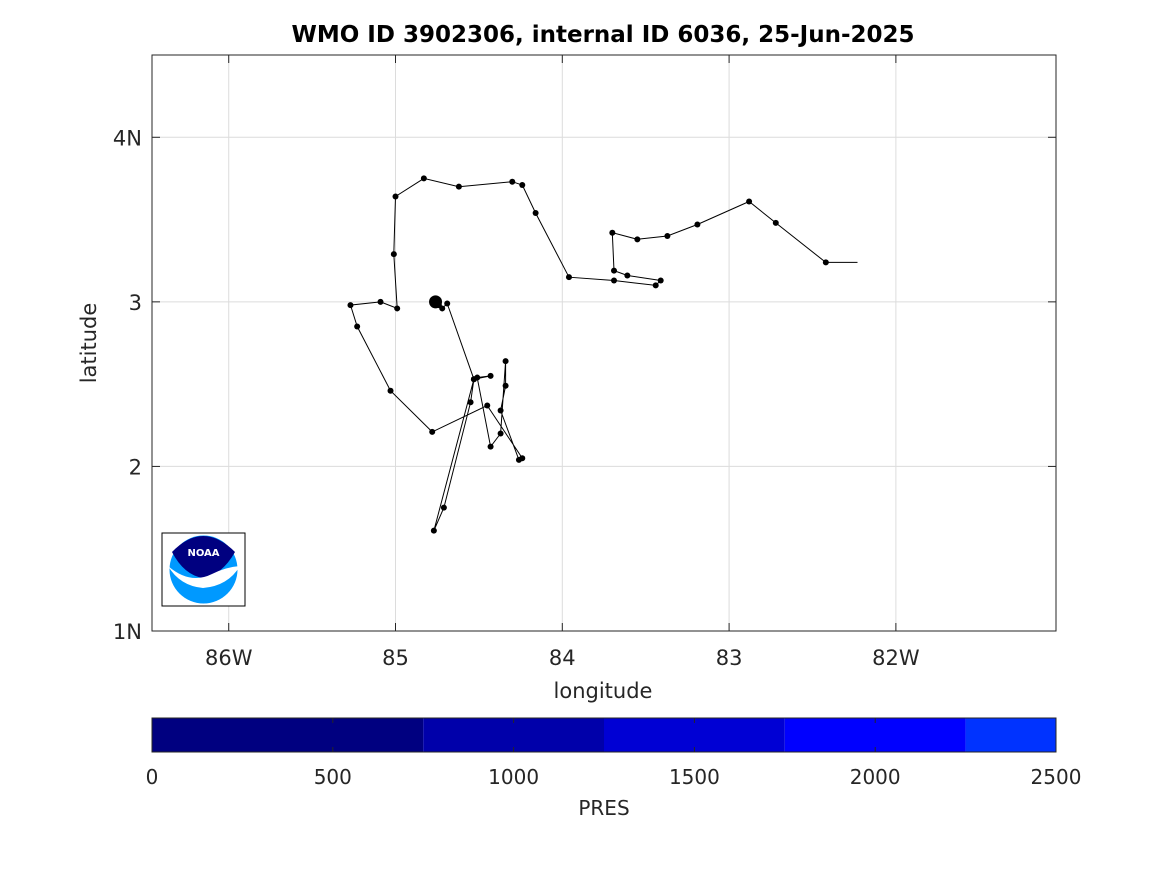  Describe the element at coordinates (135, 467) in the screenshot. I see `y-tick-label: 2` at that location.